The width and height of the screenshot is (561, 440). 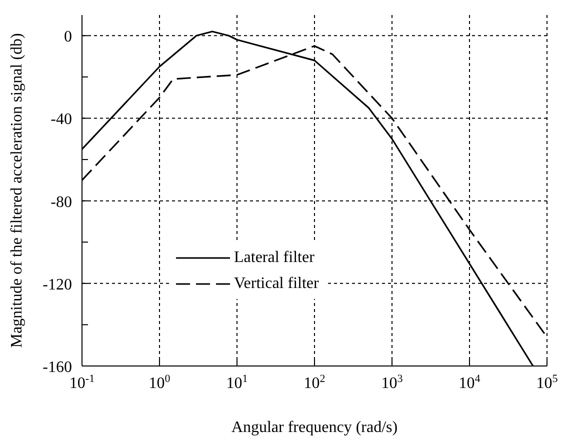 What do you see at coordinates (469, 382) in the screenshot?
I see `x-tick-label: 10$^{4}$` at bounding box center [469, 382].